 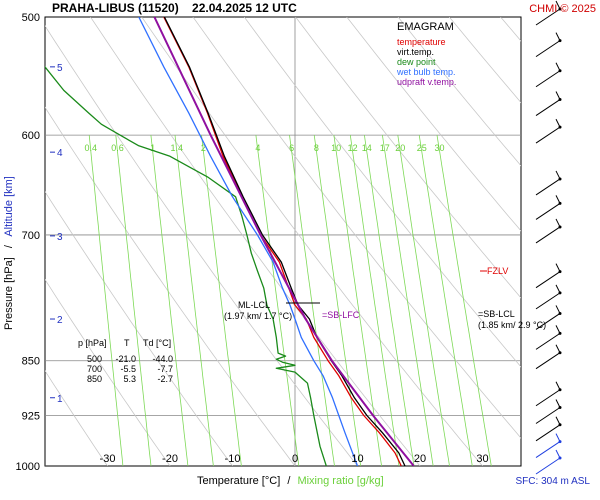 I want to click on sb-lfc-label: =SB-LFC, so click(x=341, y=315).